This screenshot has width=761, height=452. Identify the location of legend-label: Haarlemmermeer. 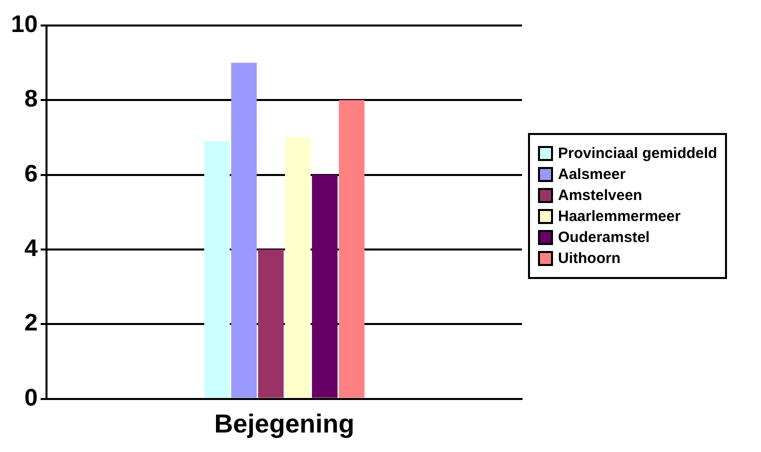
(619, 216).